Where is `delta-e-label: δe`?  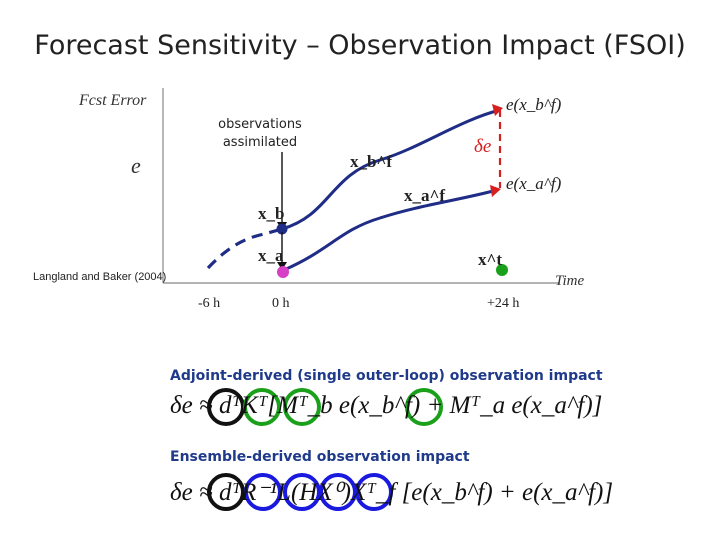 delta-e-label: δe is located at coordinates (483, 146).